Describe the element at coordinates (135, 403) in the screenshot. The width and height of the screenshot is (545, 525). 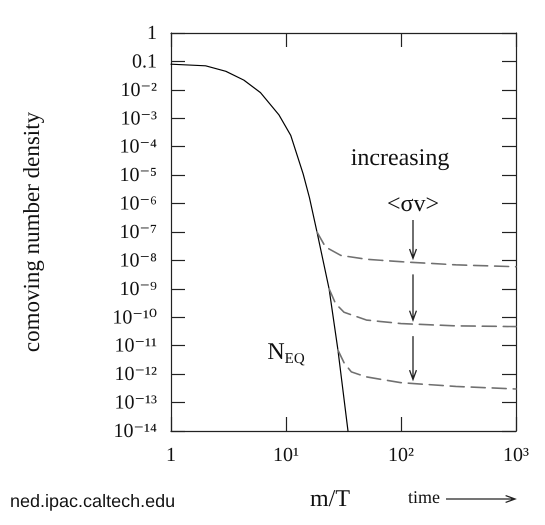
I see `y-tick-label: 10⁻¹³` at that location.